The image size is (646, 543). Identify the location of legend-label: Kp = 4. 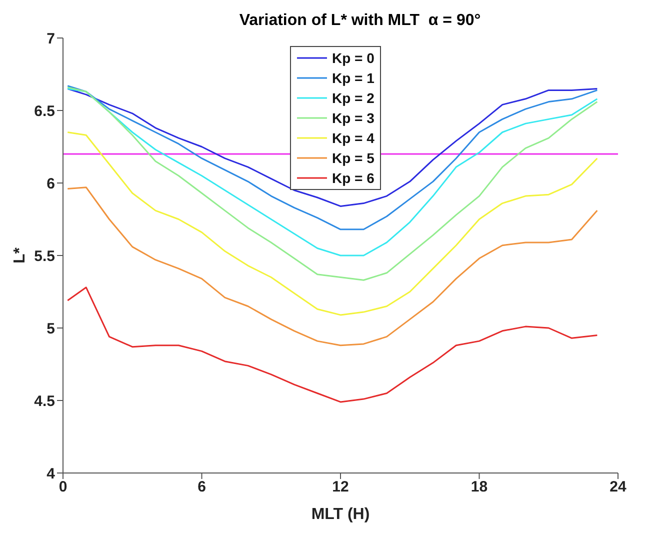
(353, 138).